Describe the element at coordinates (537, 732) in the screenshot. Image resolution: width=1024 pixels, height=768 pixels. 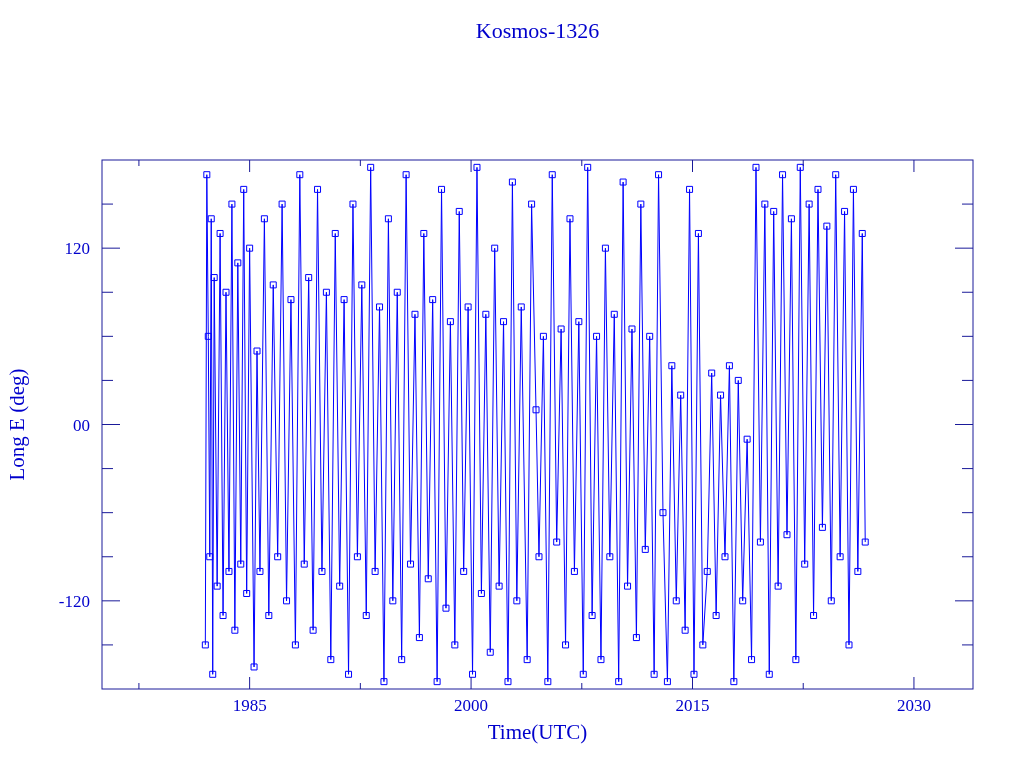
I see `x-axis-title: Time(UTC)` at that location.